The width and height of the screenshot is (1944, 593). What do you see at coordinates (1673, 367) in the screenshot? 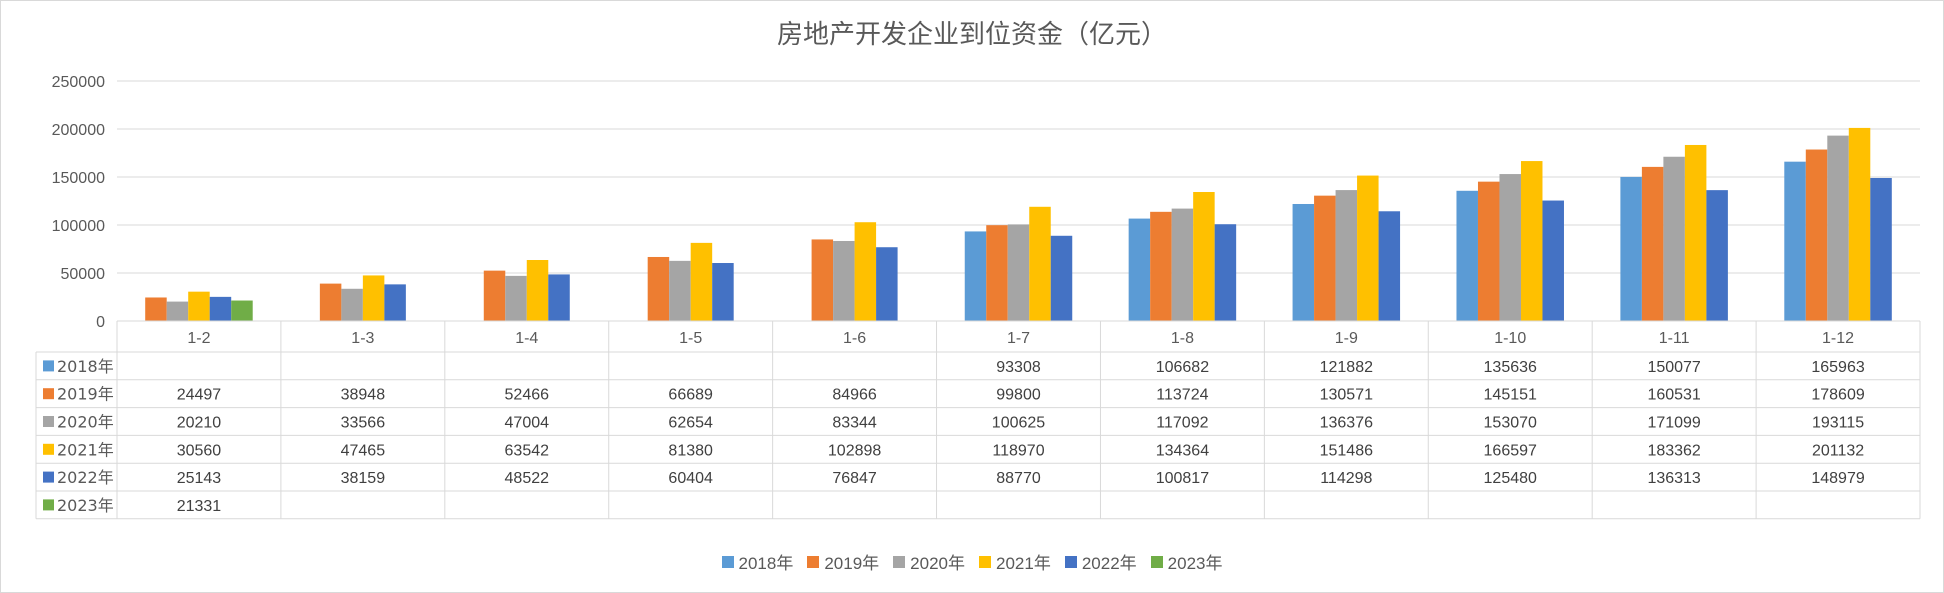
I see `table-value: 150077` at bounding box center [1673, 367].